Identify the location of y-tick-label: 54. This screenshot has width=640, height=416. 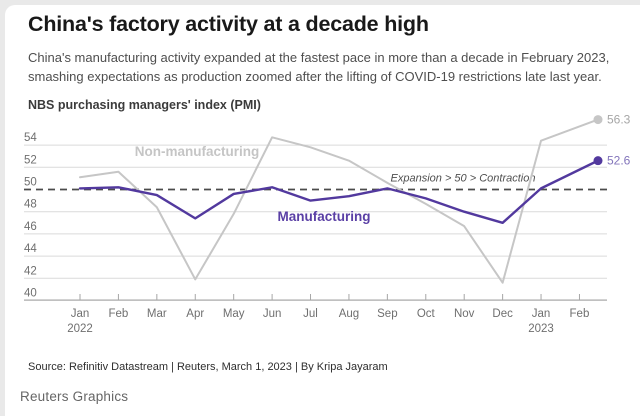
(30, 138).